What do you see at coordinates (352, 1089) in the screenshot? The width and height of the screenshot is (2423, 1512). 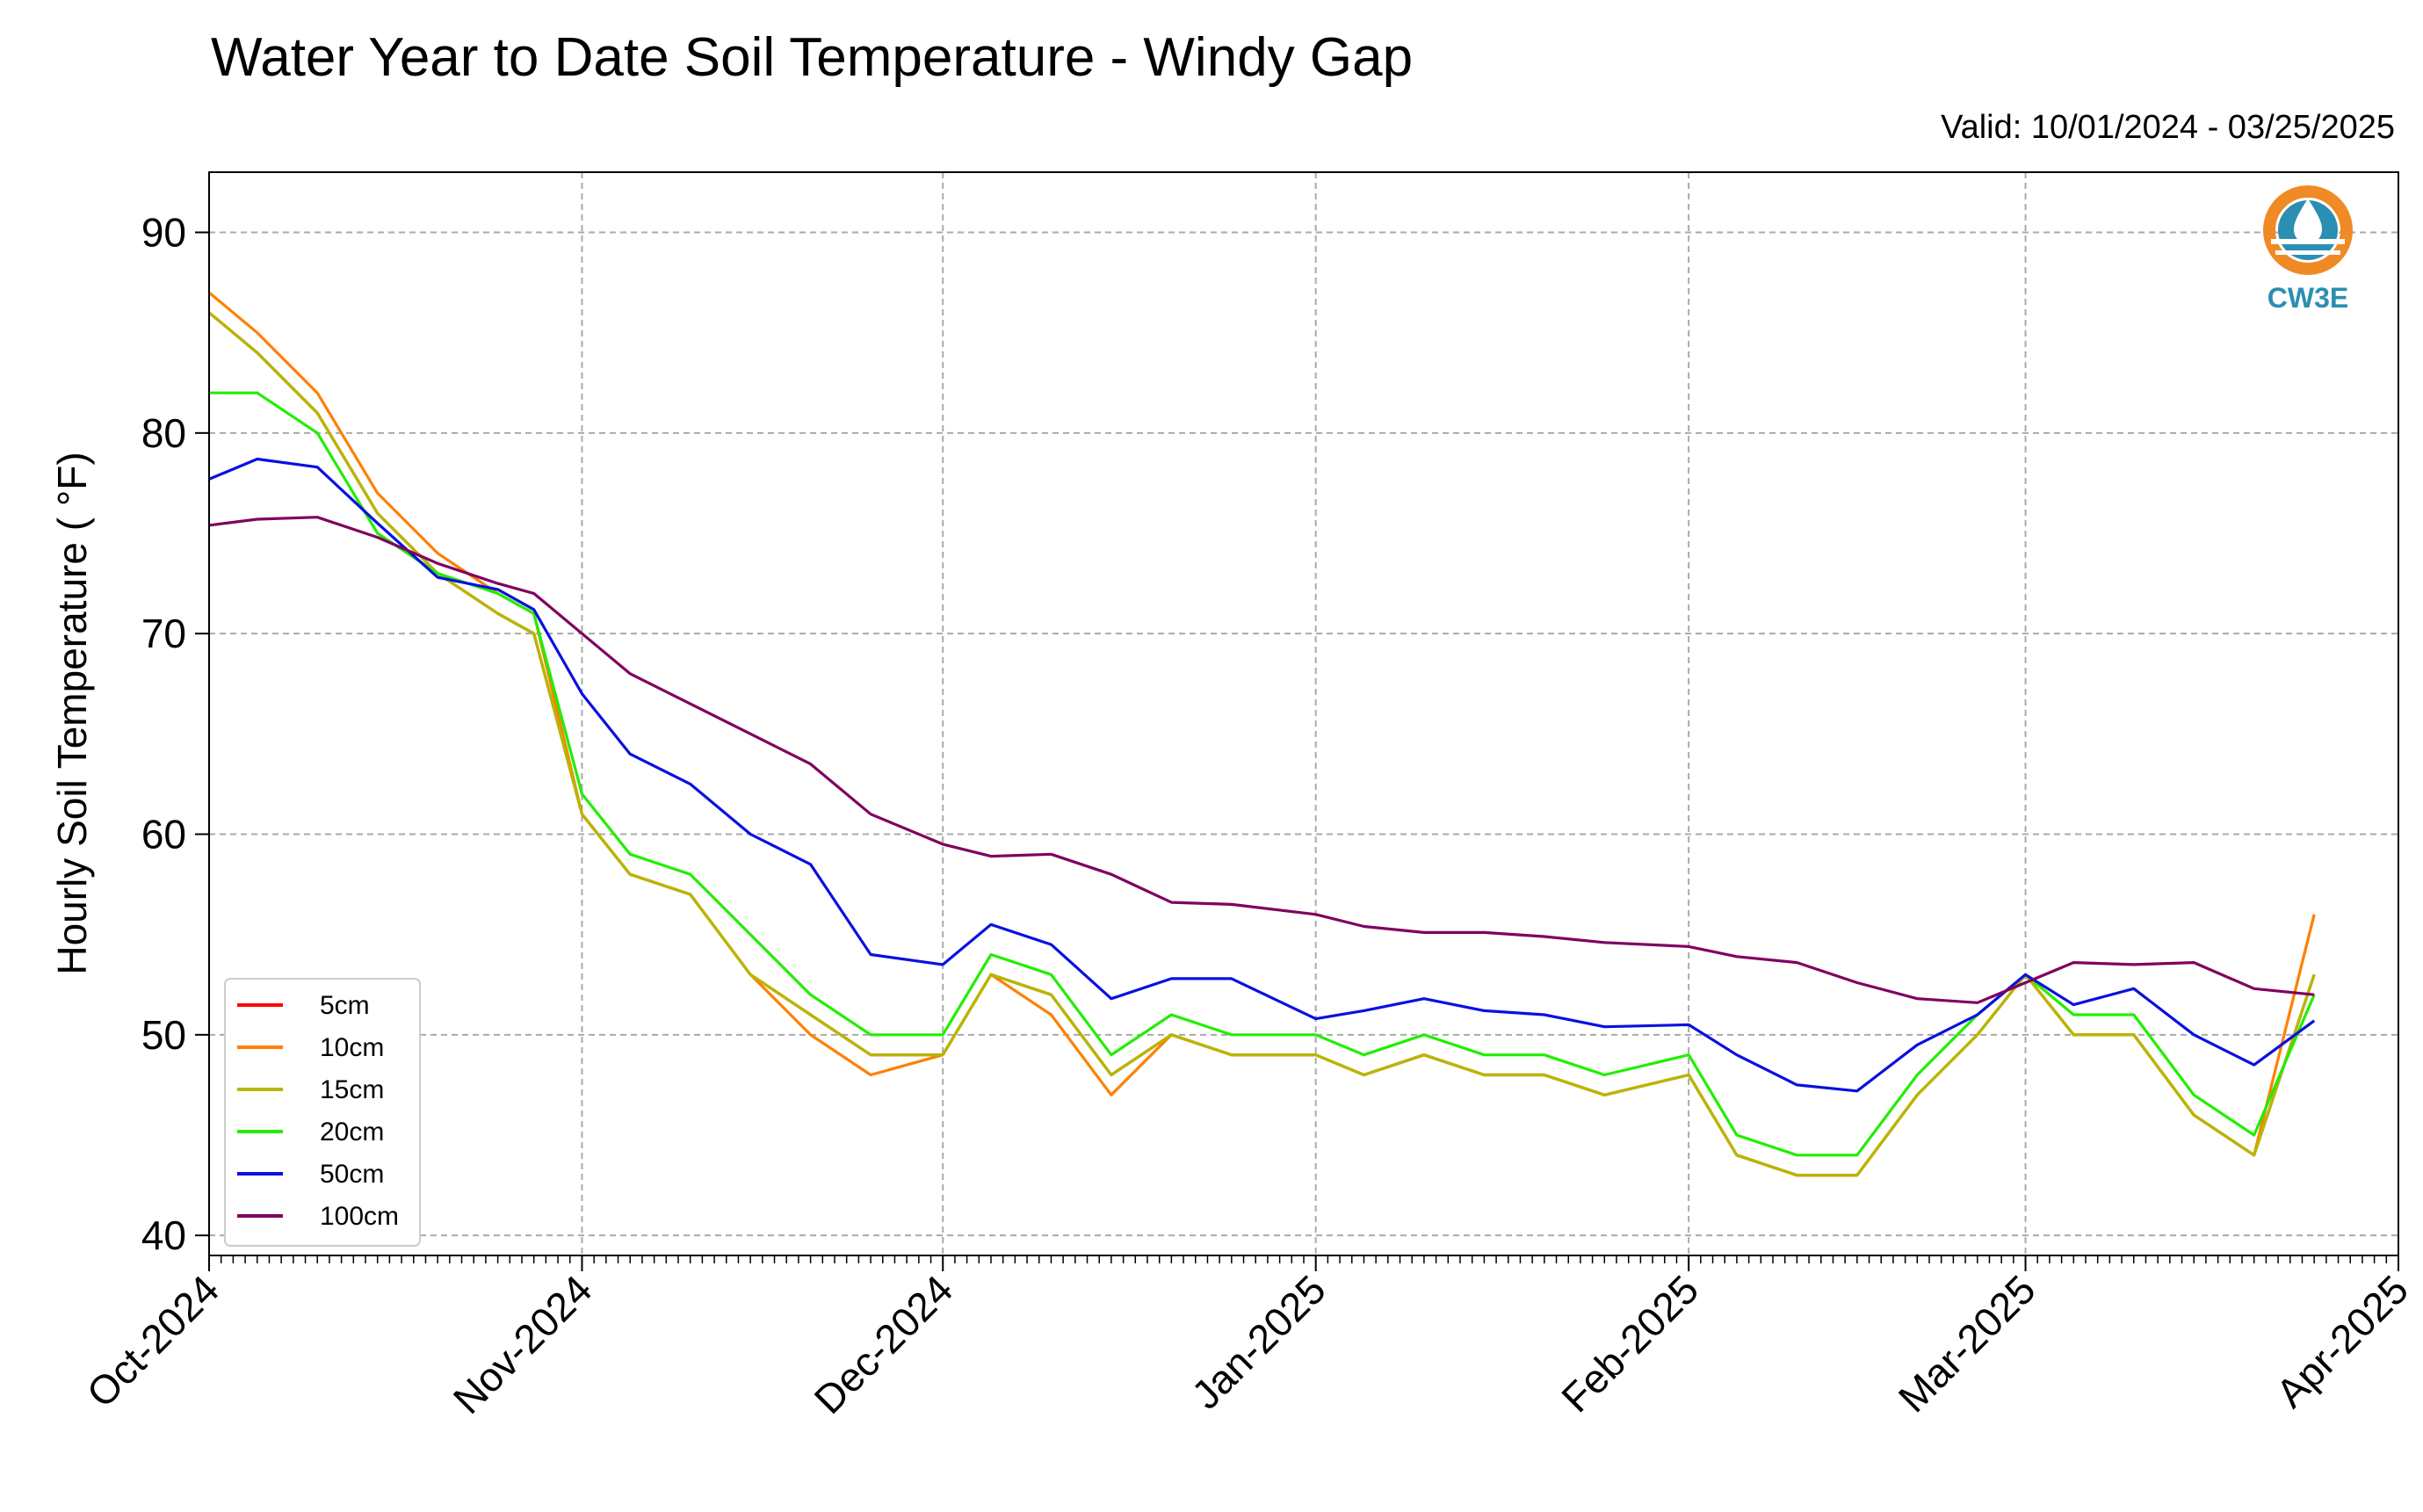 I see `legend-label: 15cm` at bounding box center [352, 1089].